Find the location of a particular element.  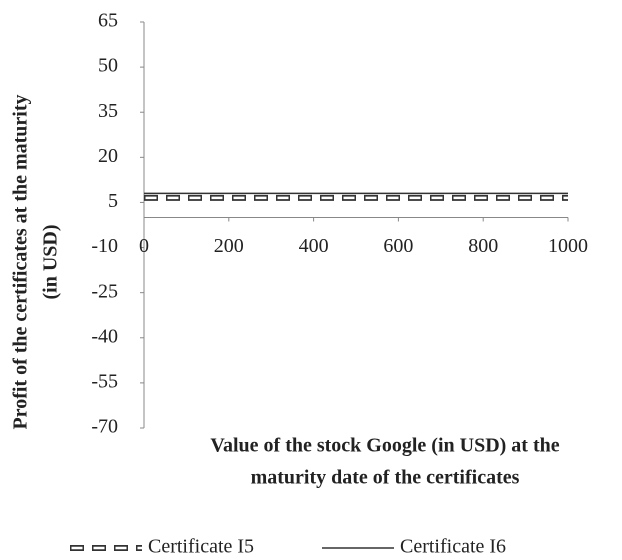

y-tick-label: 5 is located at coordinates (113, 201).